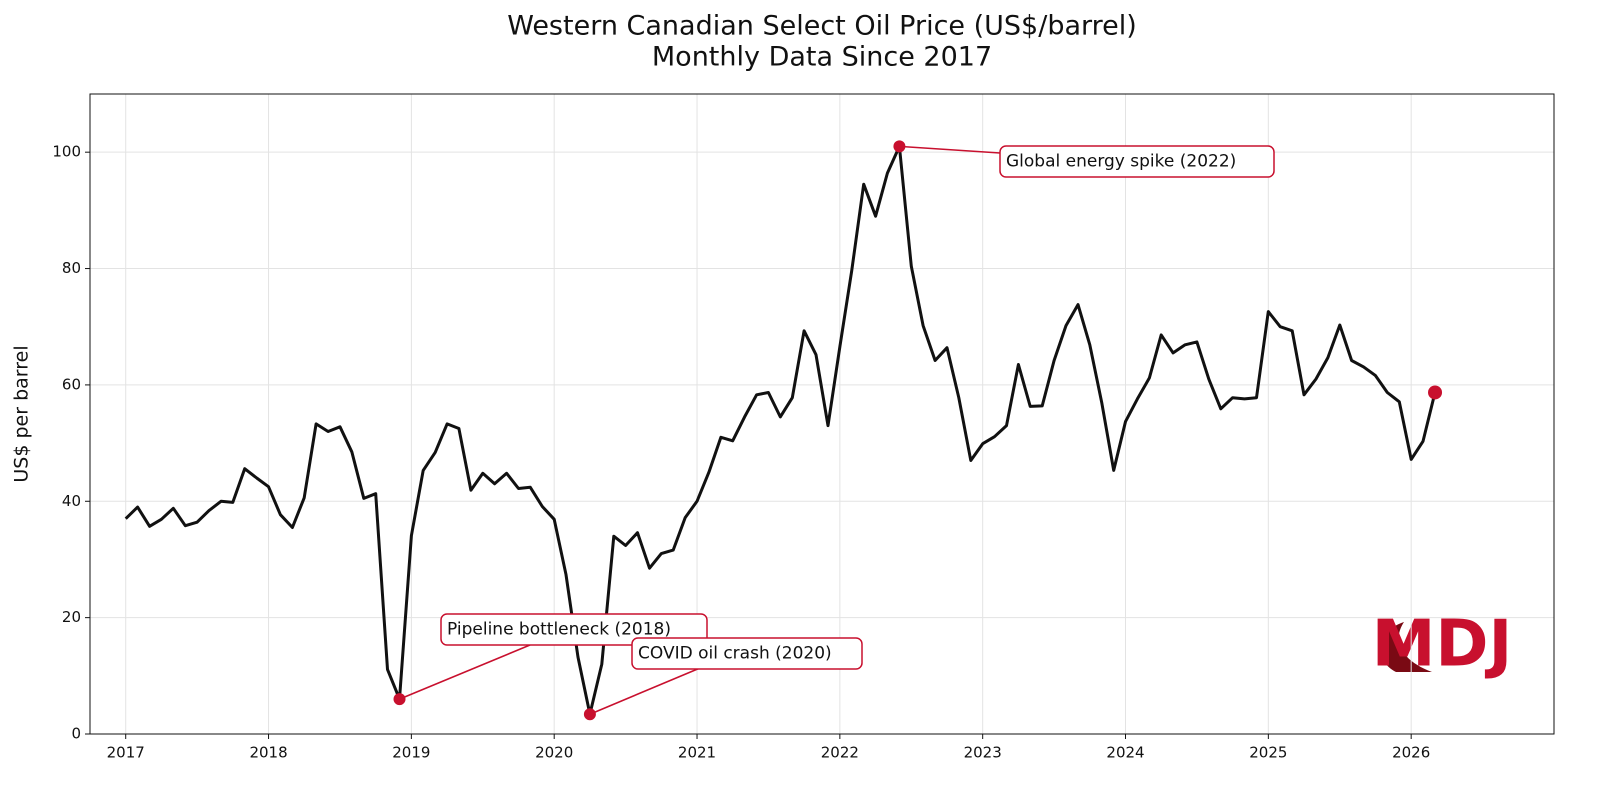 The image size is (1600, 797). I want to click on logo: MDJ, so click(1442, 645).